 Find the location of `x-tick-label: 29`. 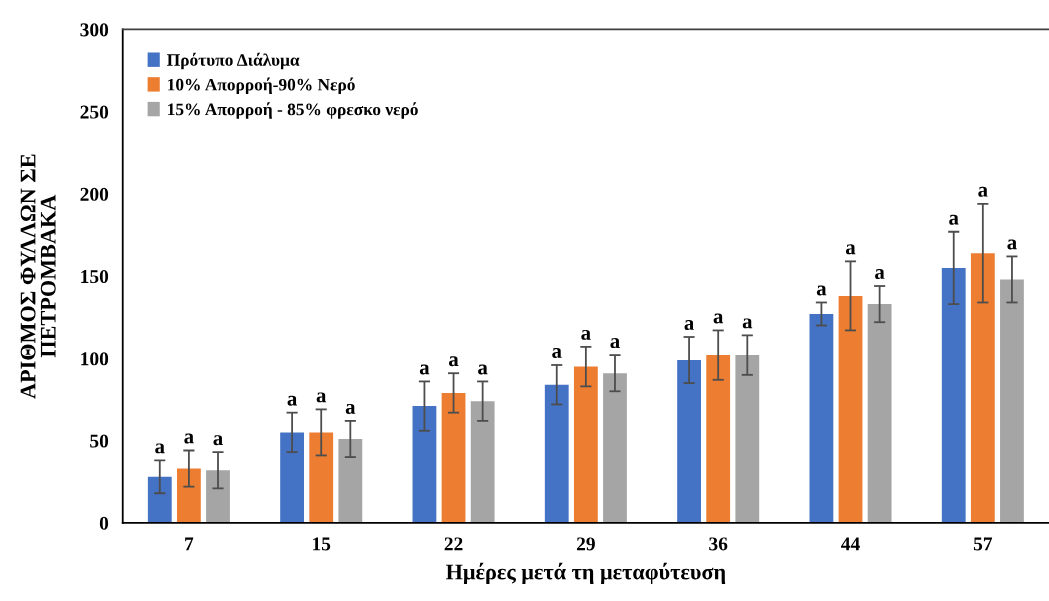

x-tick-label: 29 is located at coordinates (585, 544).